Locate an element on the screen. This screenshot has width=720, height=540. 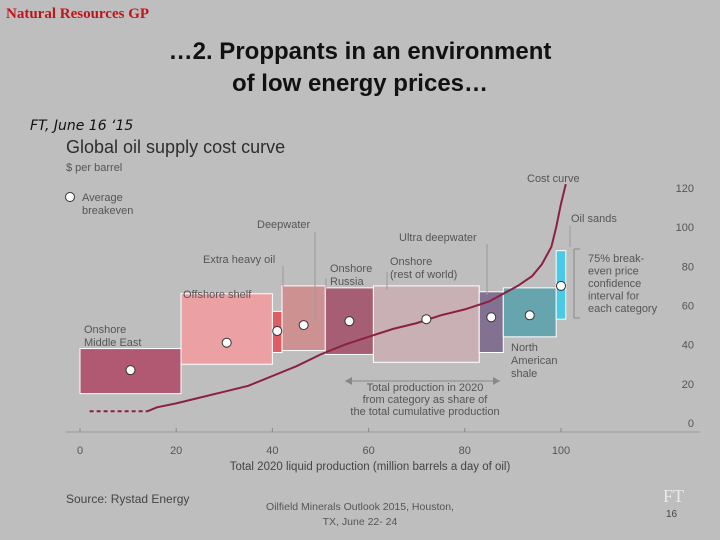
label-cost-curve: Cost curve is located at coordinates (553, 179).